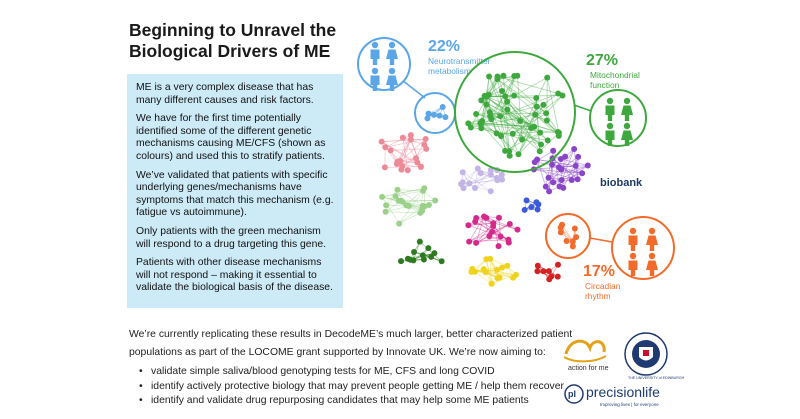 Image resolution: width=800 pixels, height=419 pixels. I want to click on network-nodes, so click(484, 179).